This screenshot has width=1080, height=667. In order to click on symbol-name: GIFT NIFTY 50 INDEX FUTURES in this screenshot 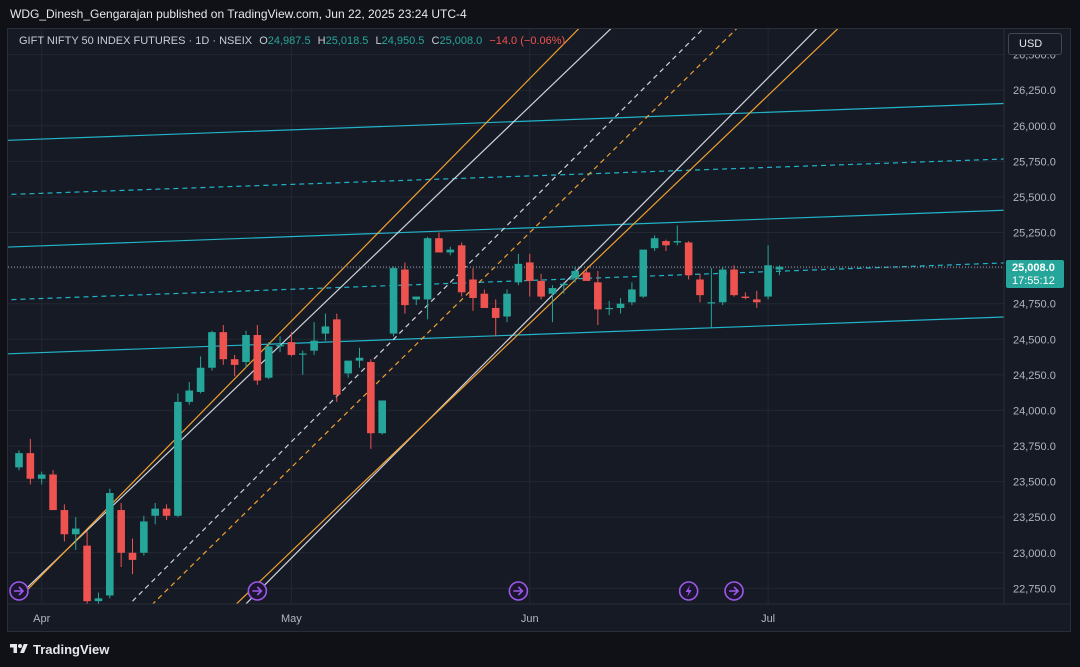, I will do `click(102, 41)`.